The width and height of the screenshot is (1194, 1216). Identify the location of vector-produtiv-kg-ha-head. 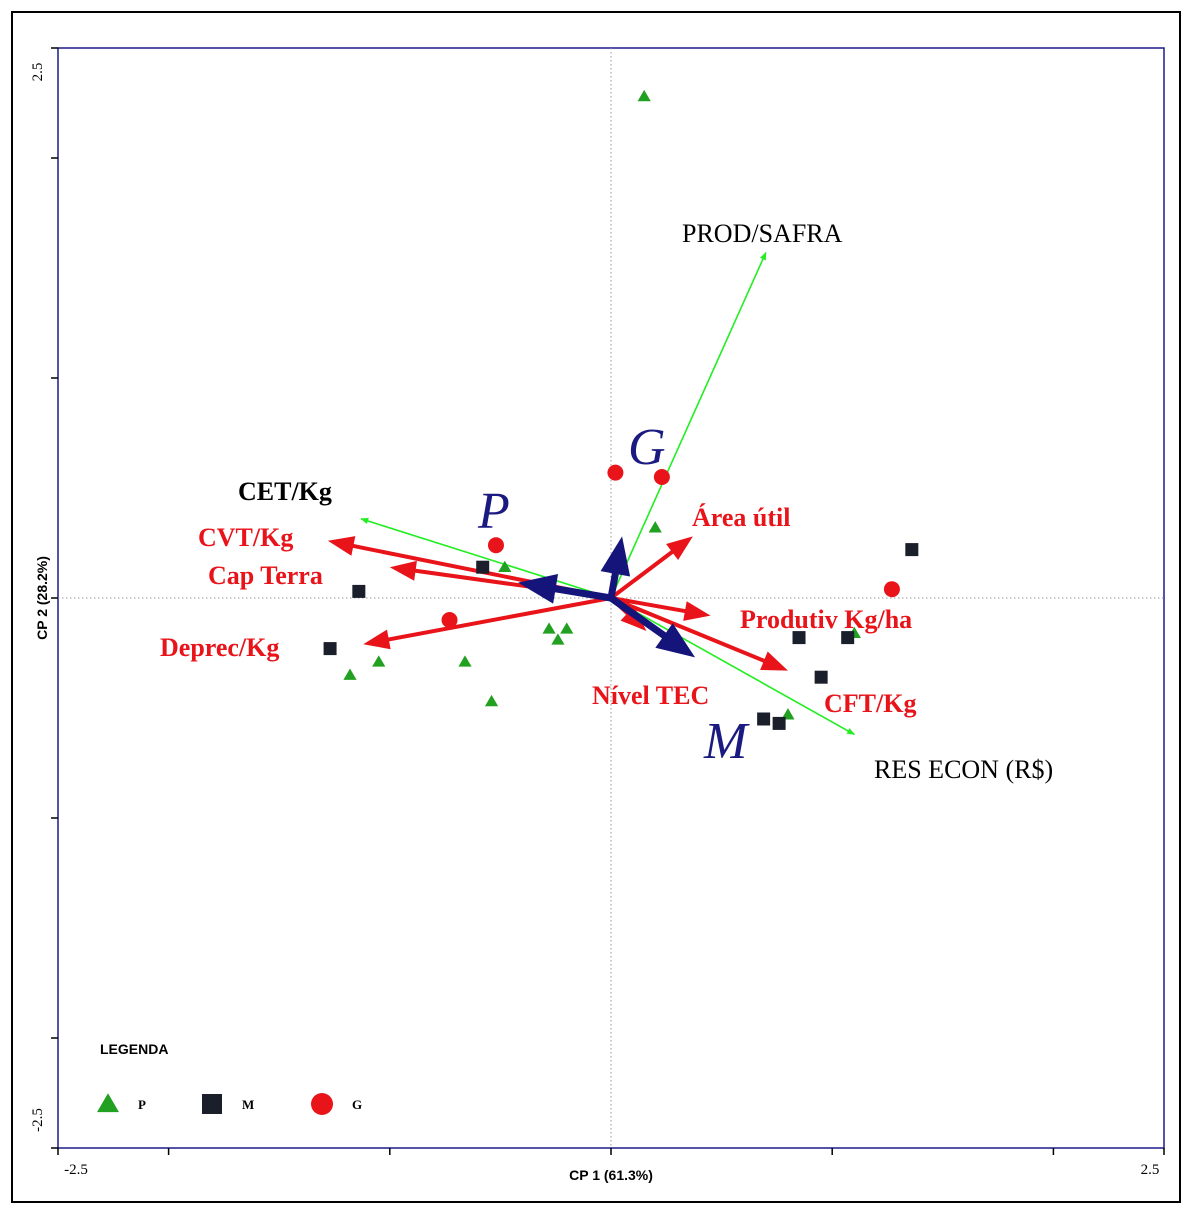
(697, 611).